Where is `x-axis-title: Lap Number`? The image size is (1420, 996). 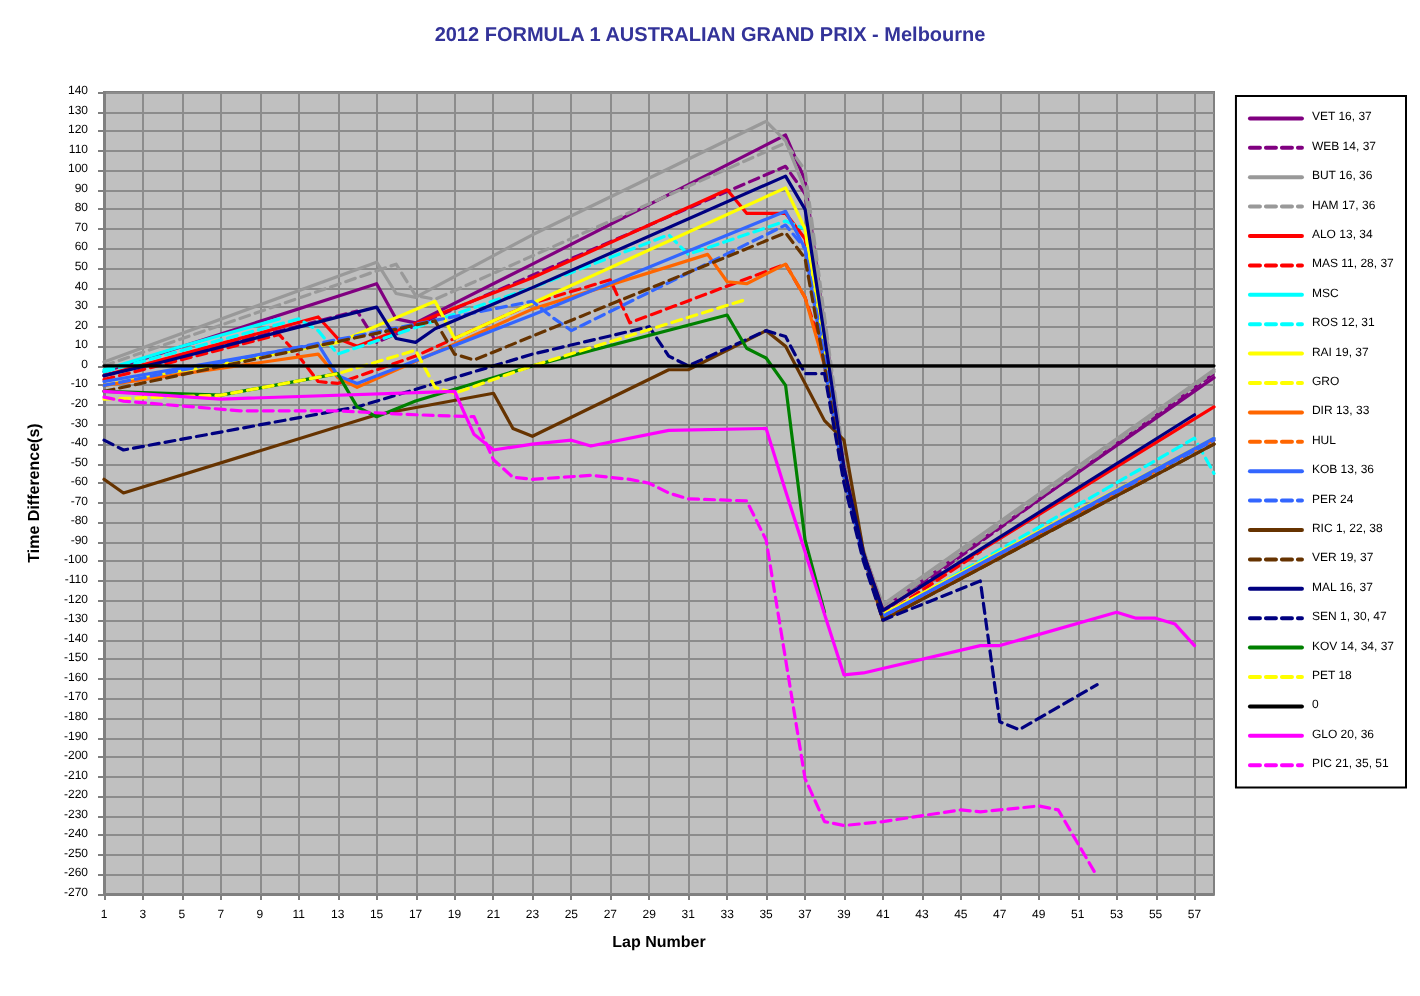 x-axis-title: Lap Number is located at coordinates (659, 942).